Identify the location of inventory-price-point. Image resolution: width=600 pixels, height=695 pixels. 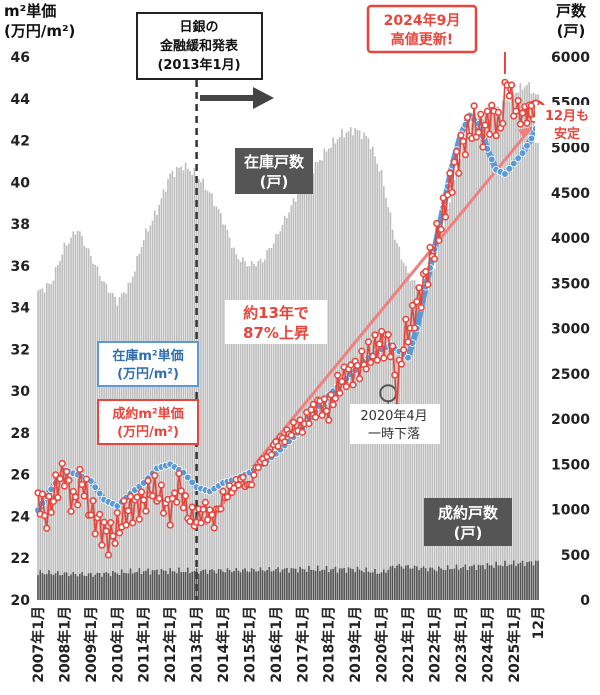
(99, 493).